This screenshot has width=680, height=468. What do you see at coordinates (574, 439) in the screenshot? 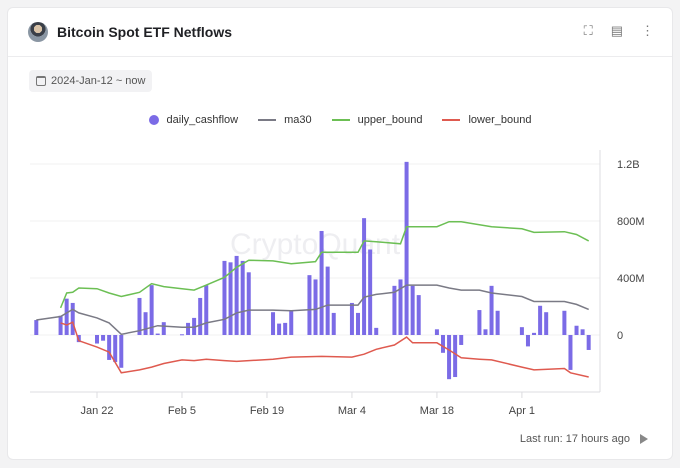
I see `last-run-text: Last run: 17 hours ago` at bounding box center [574, 439].